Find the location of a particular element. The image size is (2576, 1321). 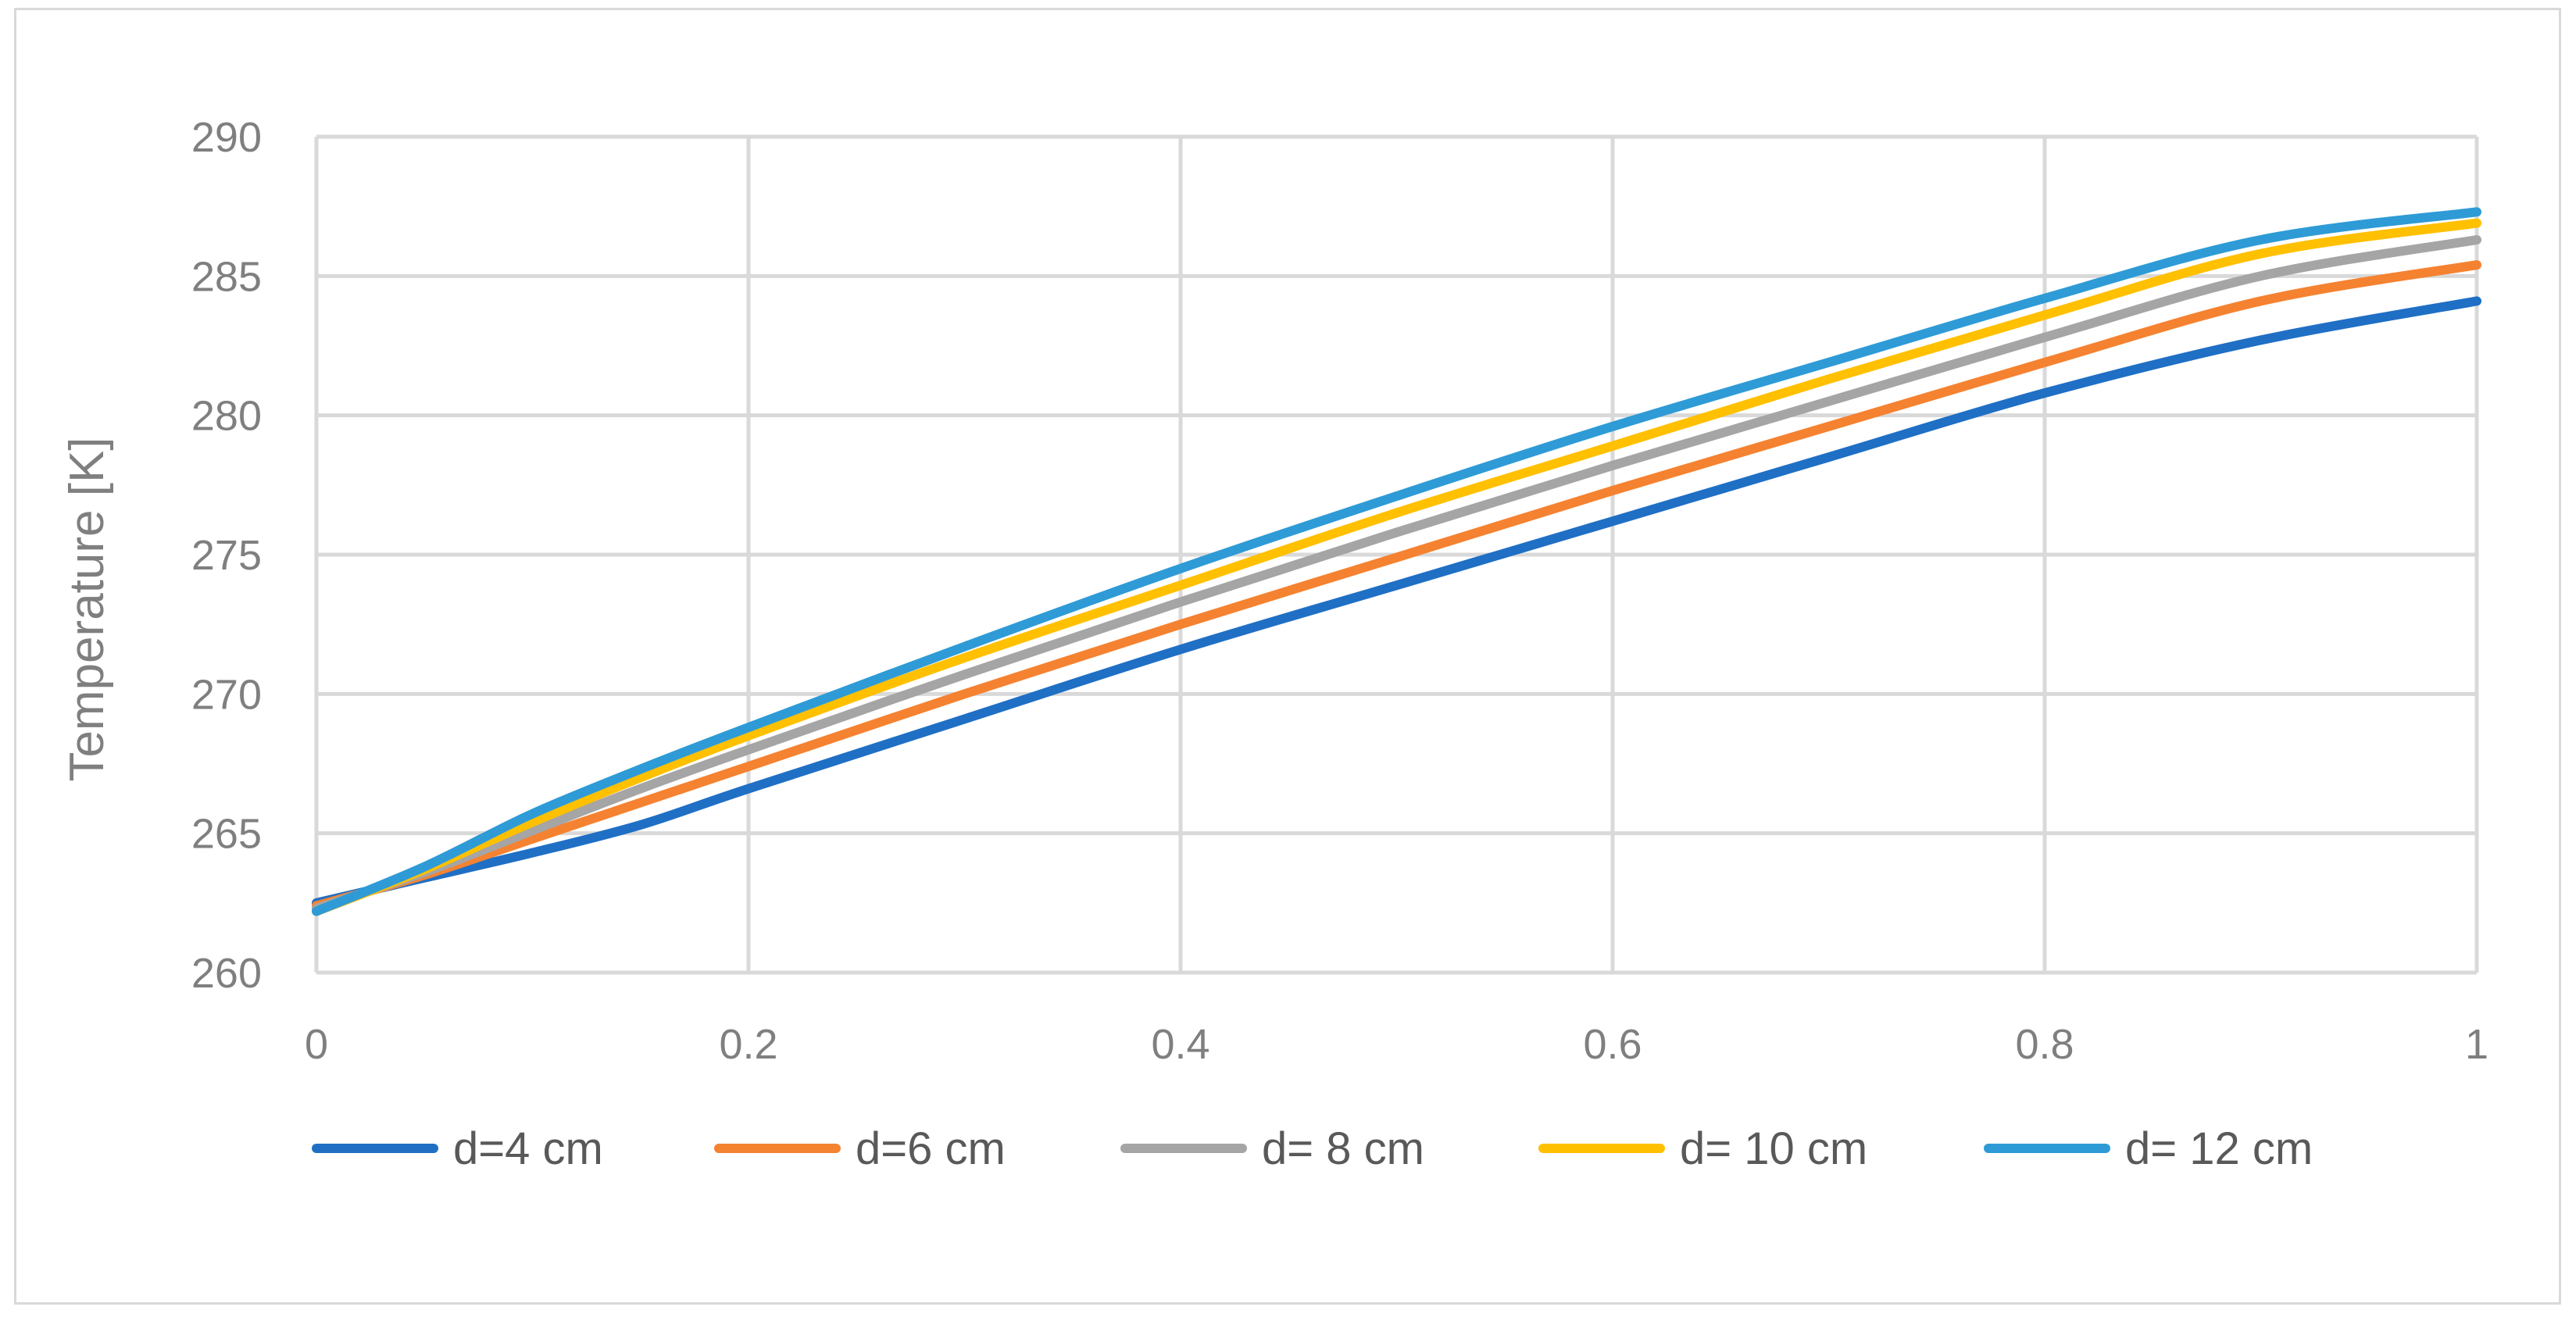

y-tick-label: 270 is located at coordinates (227, 694).